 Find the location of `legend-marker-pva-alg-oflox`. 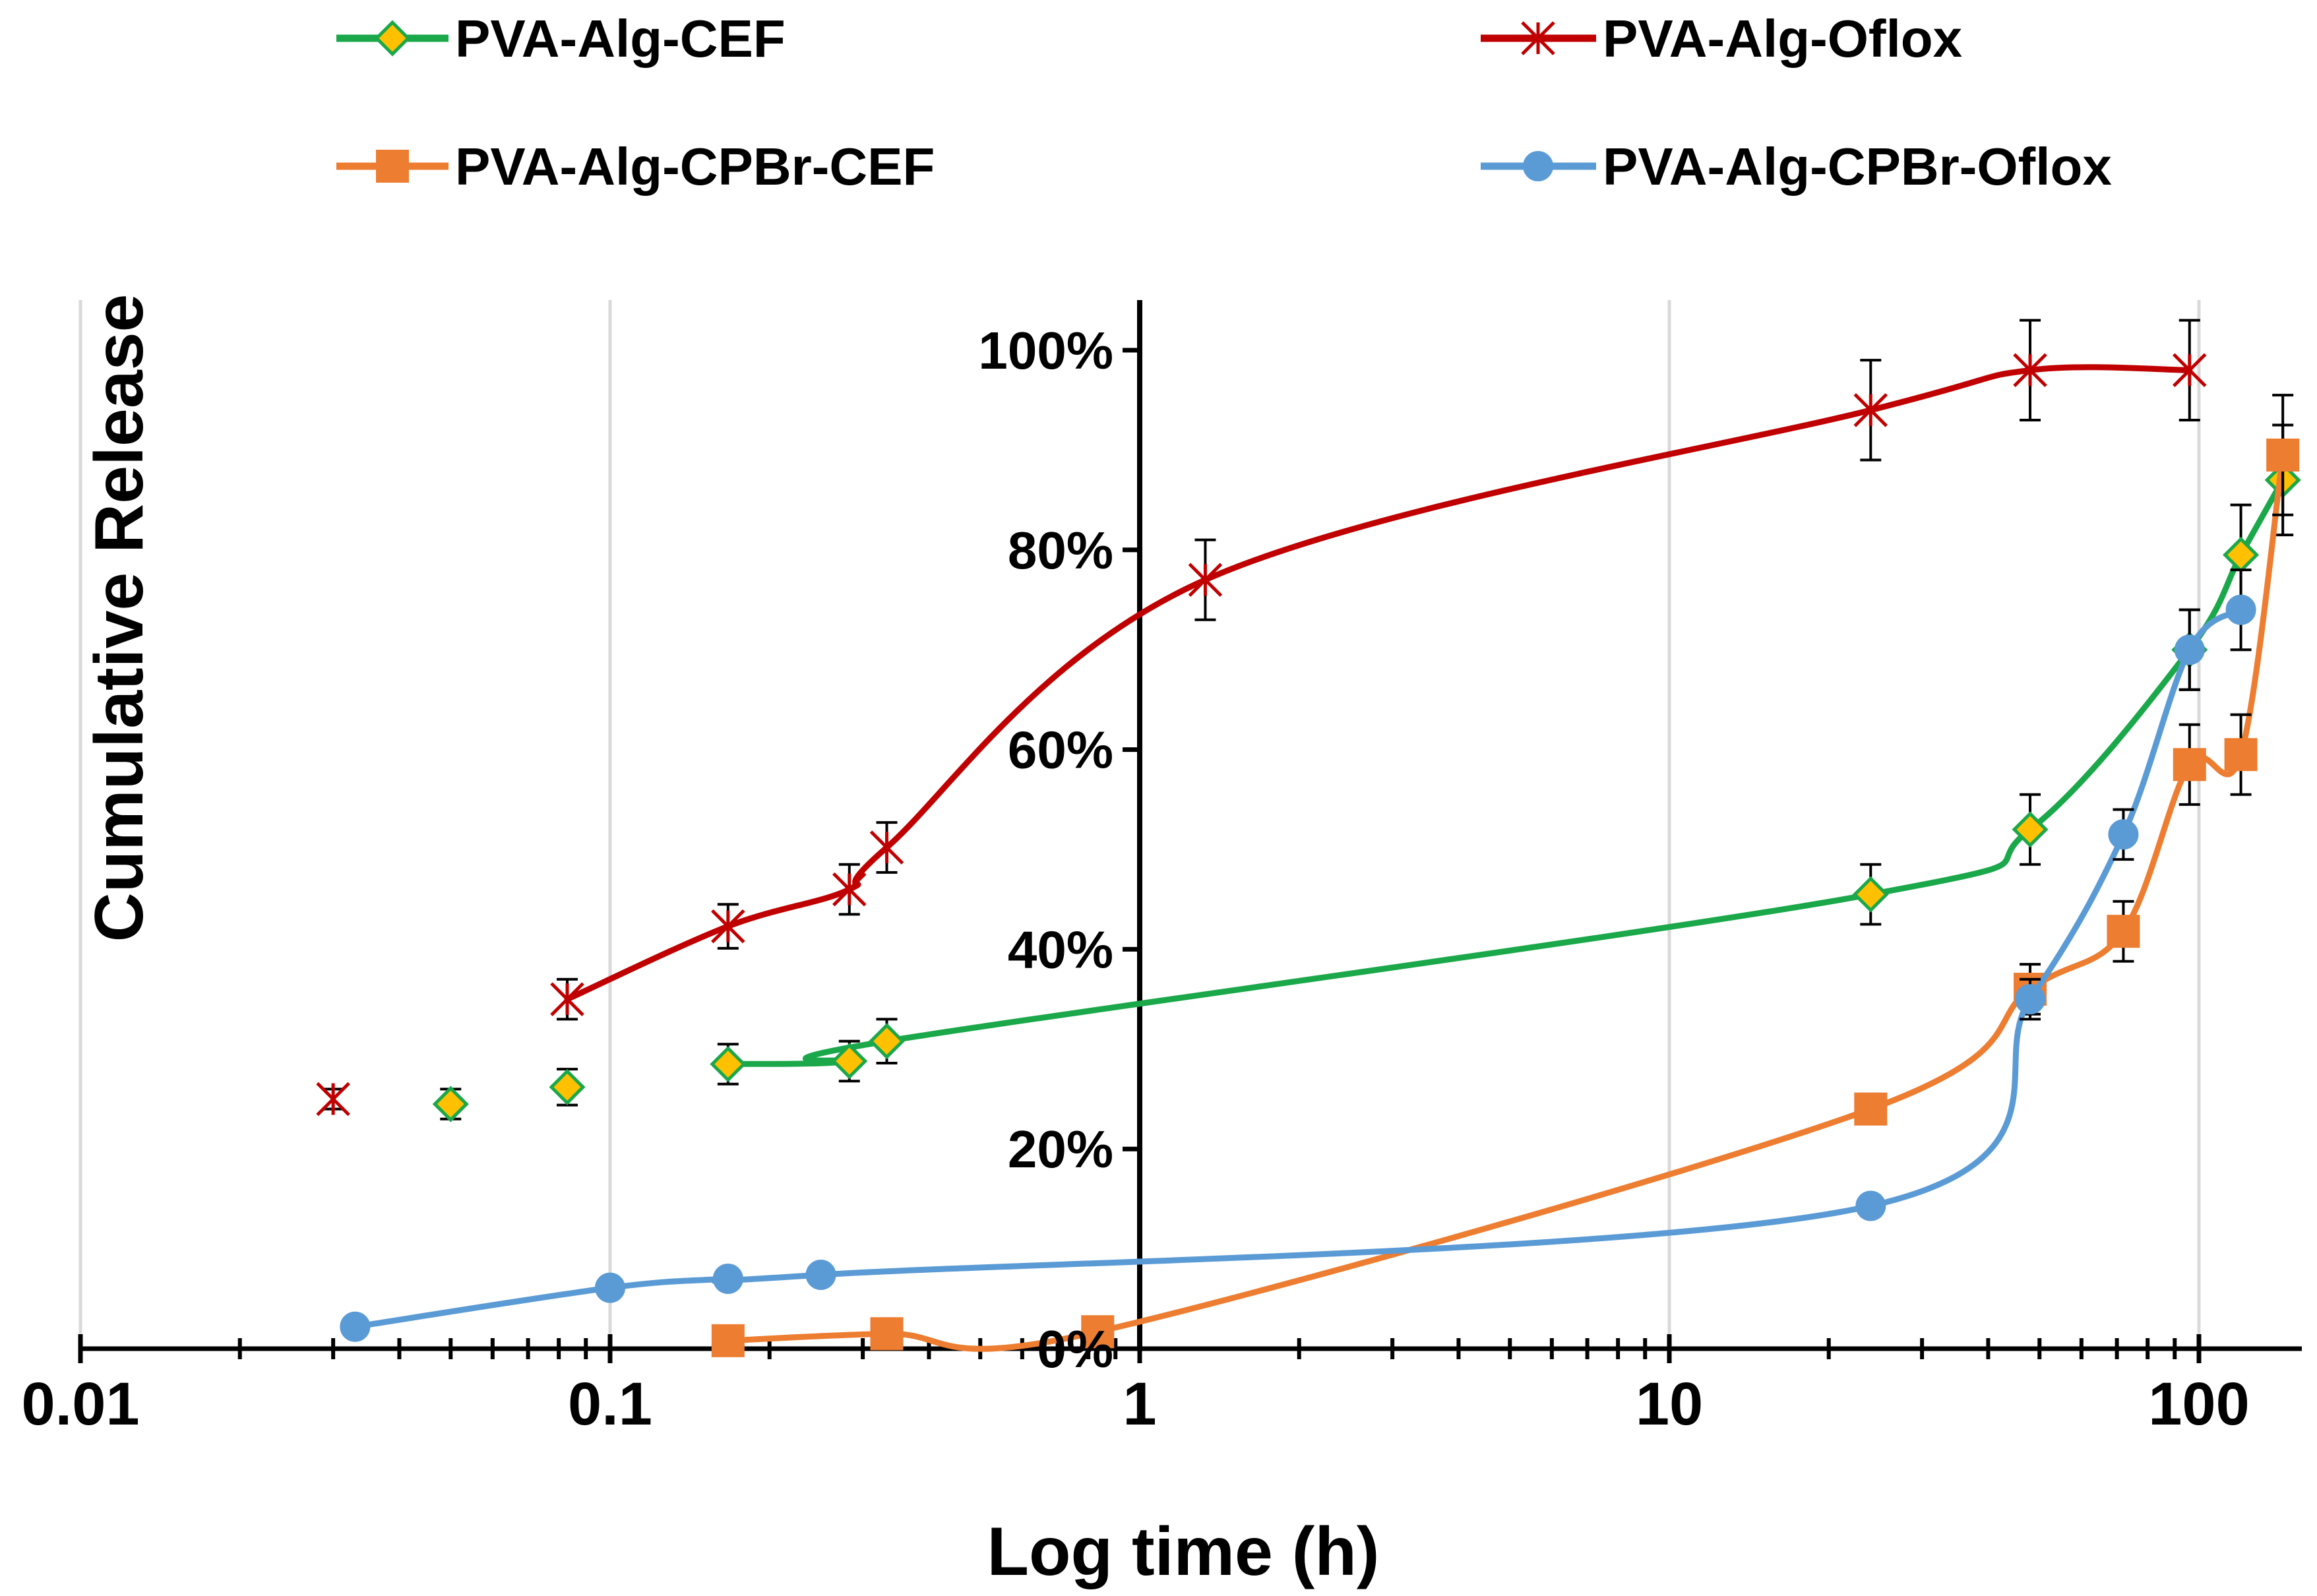

legend-marker-pva-alg-oflox is located at coordinates (1538, 38).